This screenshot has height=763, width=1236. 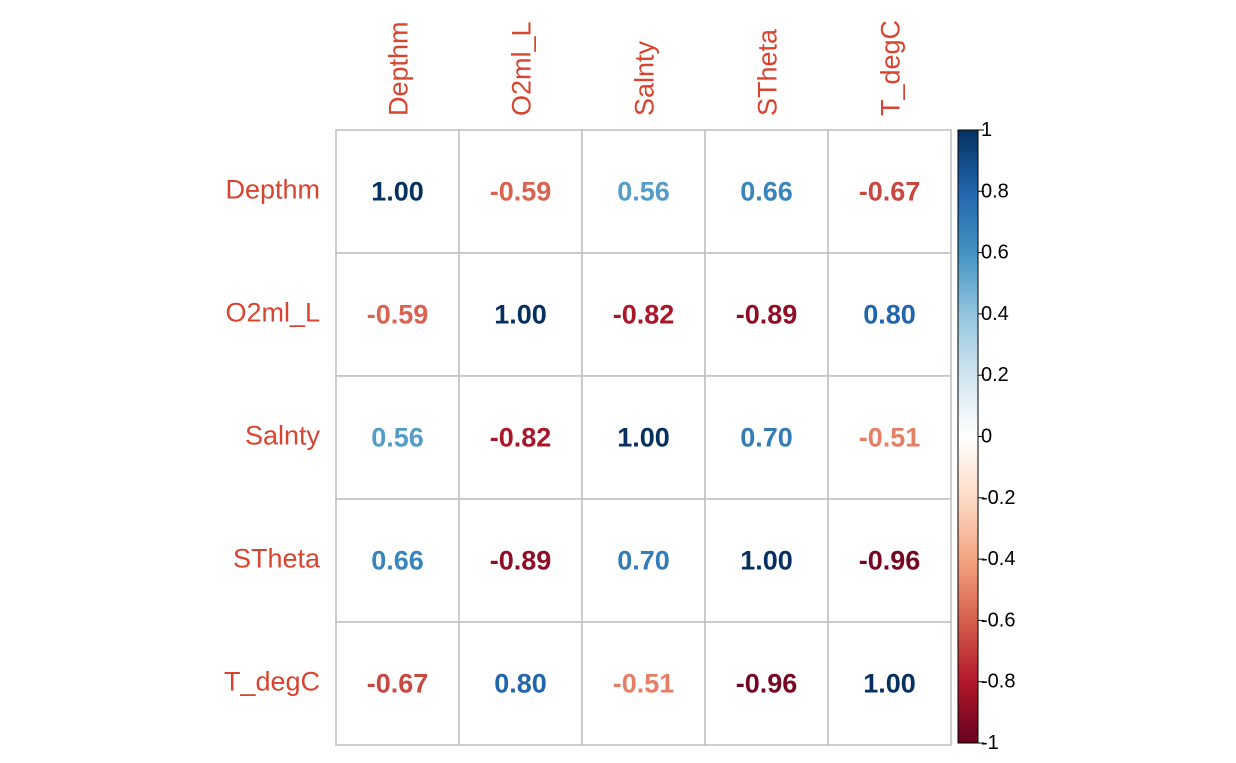 I want to click on colorbar-tick-label: 0.6, so click(x=995, y=253).